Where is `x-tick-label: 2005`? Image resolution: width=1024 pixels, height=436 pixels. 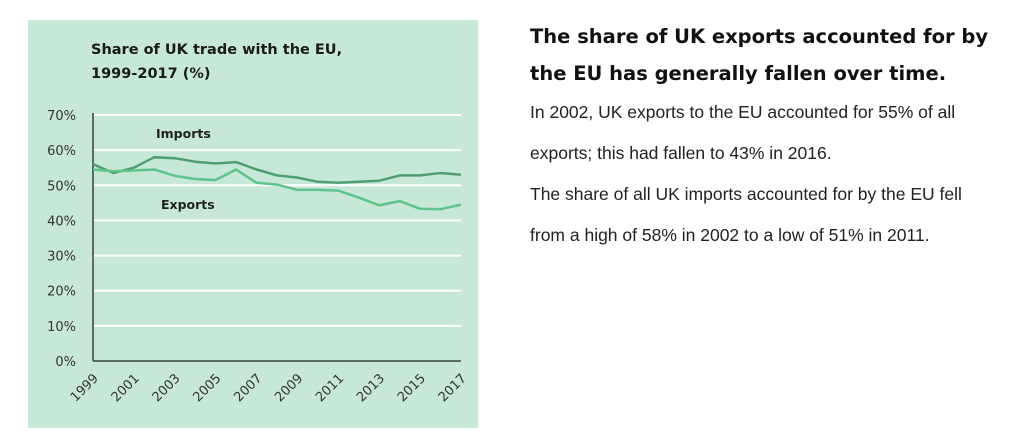
x-tick-label: 2005 is located at coordinates (207, 388).